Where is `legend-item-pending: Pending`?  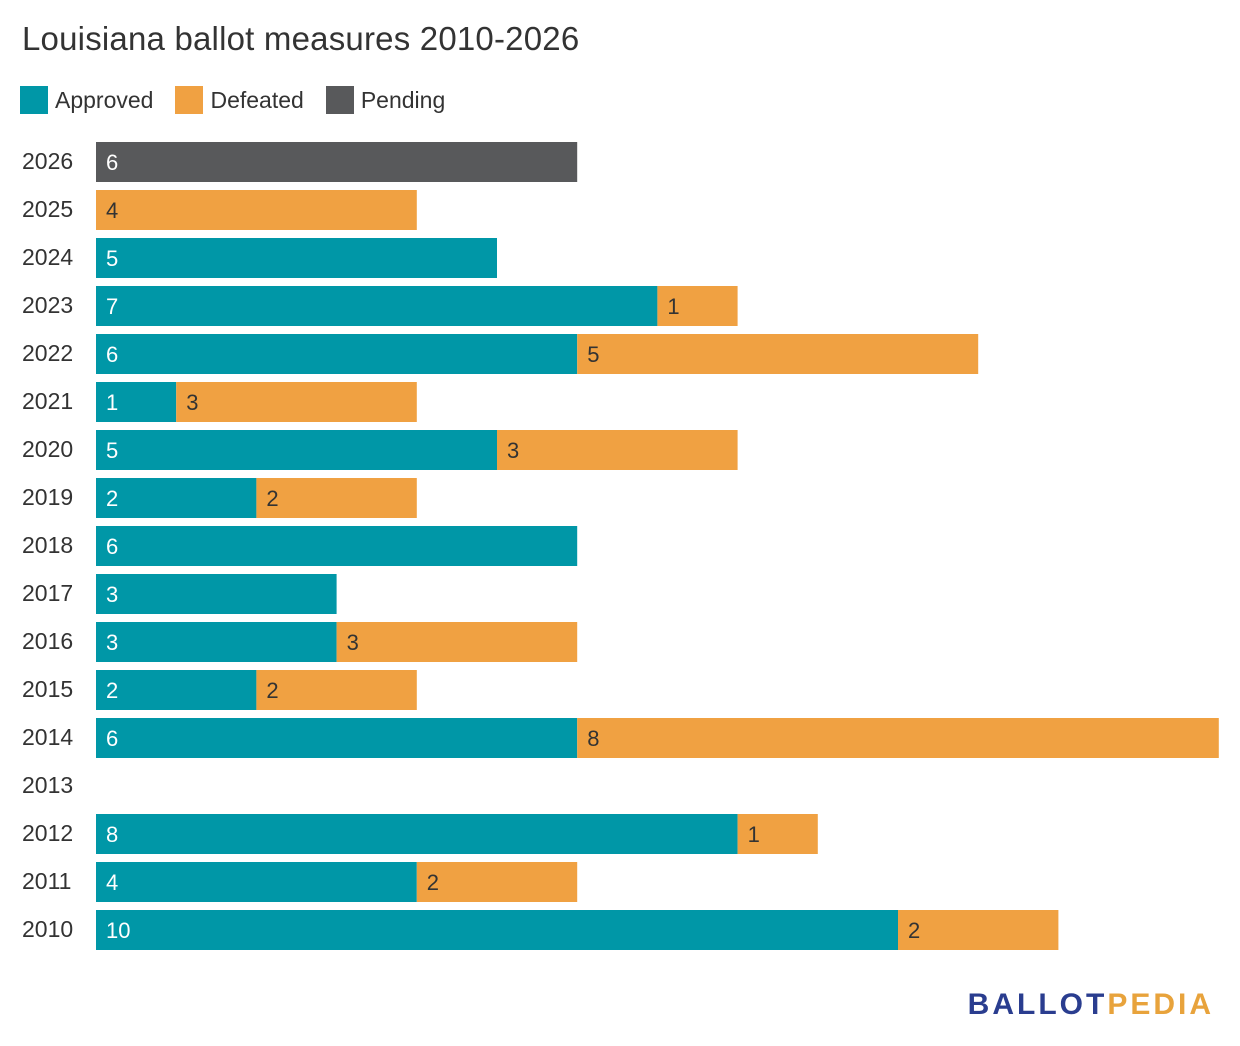
legend-item-pending: Pending is located at coordinates (385, 100).